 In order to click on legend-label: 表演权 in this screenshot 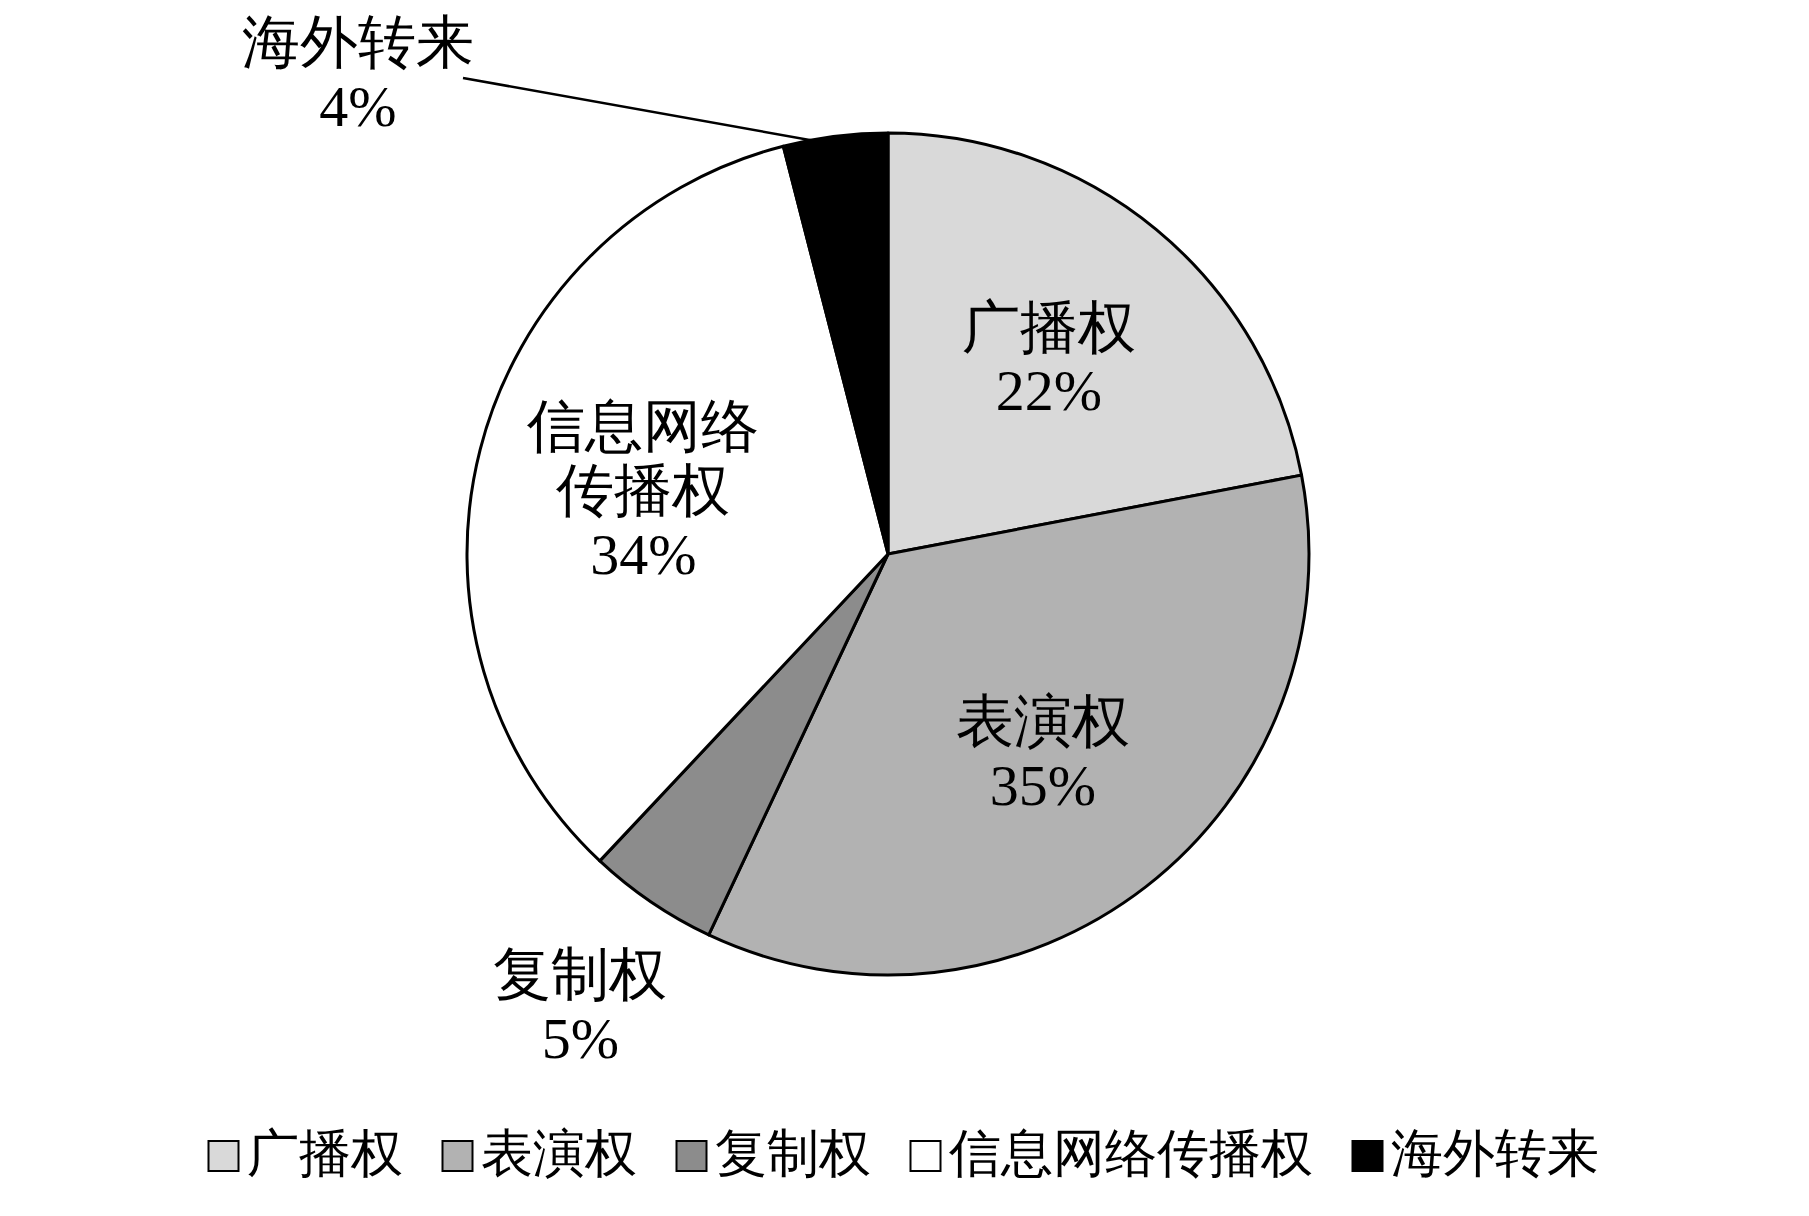, I will do `click(558, 1153)`.